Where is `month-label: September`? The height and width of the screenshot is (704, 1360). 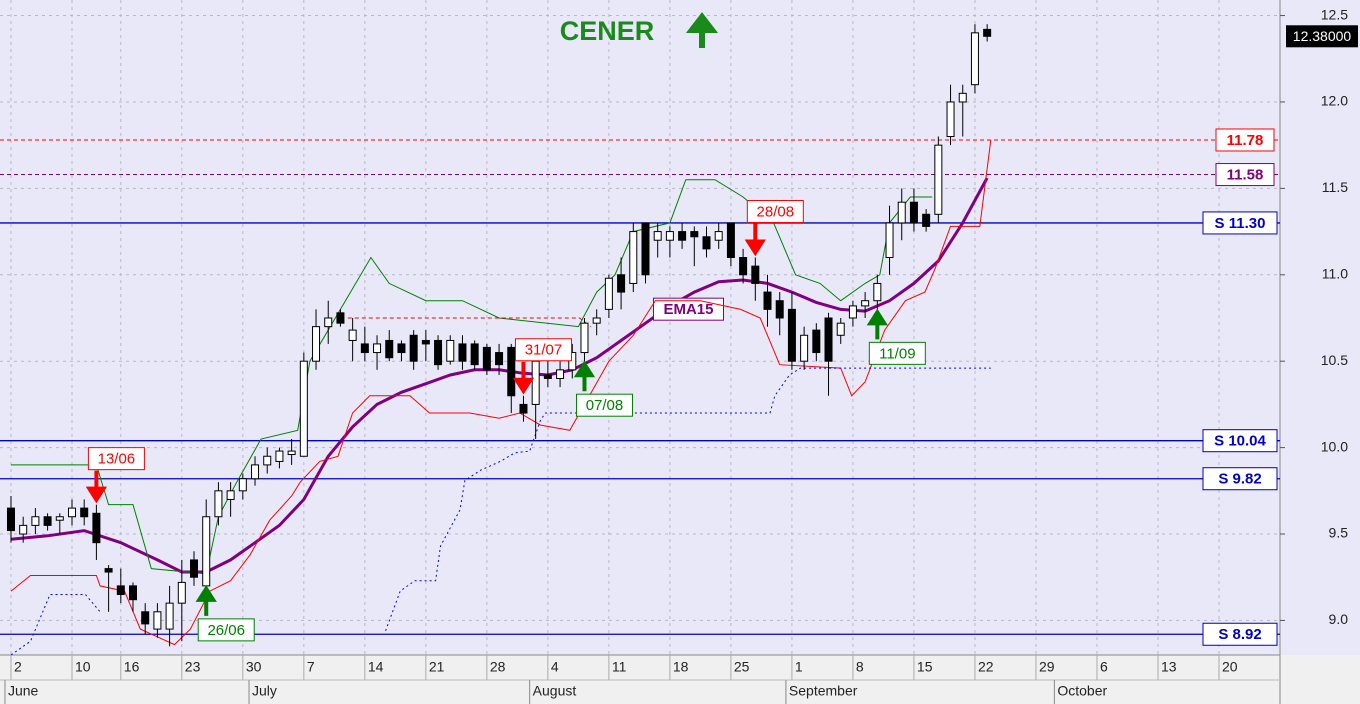 month-label: September is located at coordinates (823, 691).